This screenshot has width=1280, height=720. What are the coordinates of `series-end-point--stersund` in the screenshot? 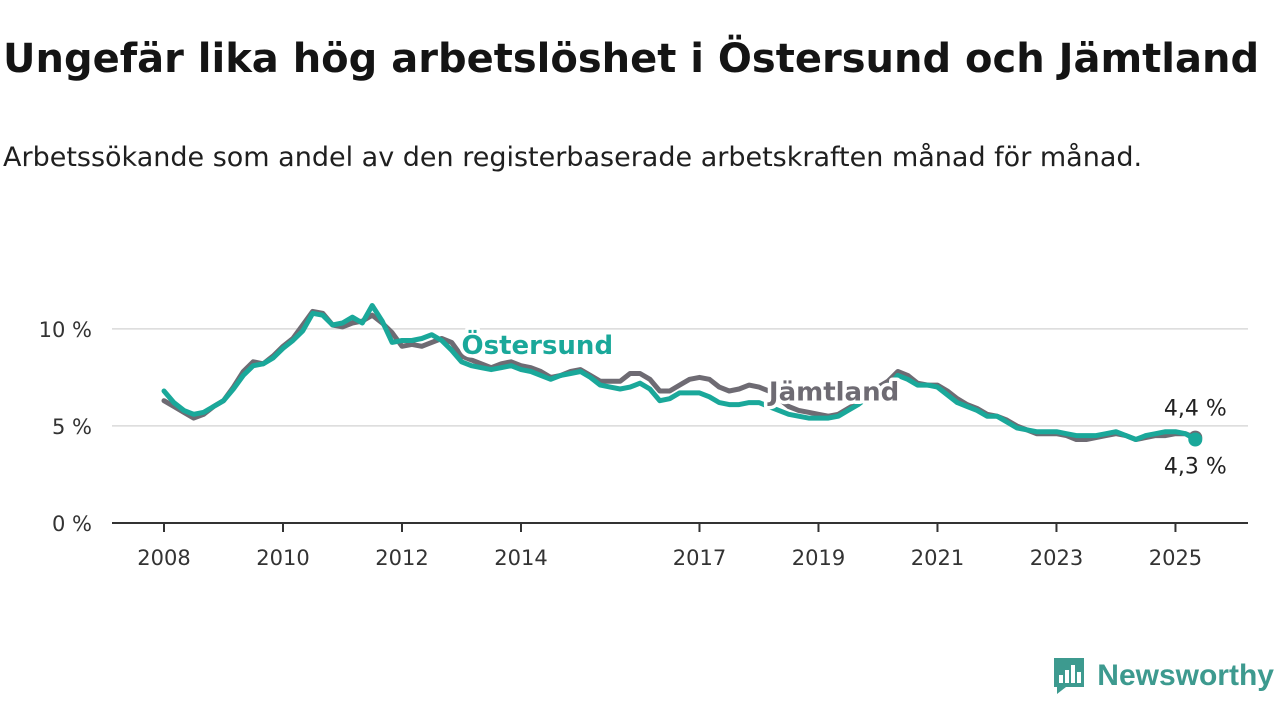 It's located at (1195, 439).